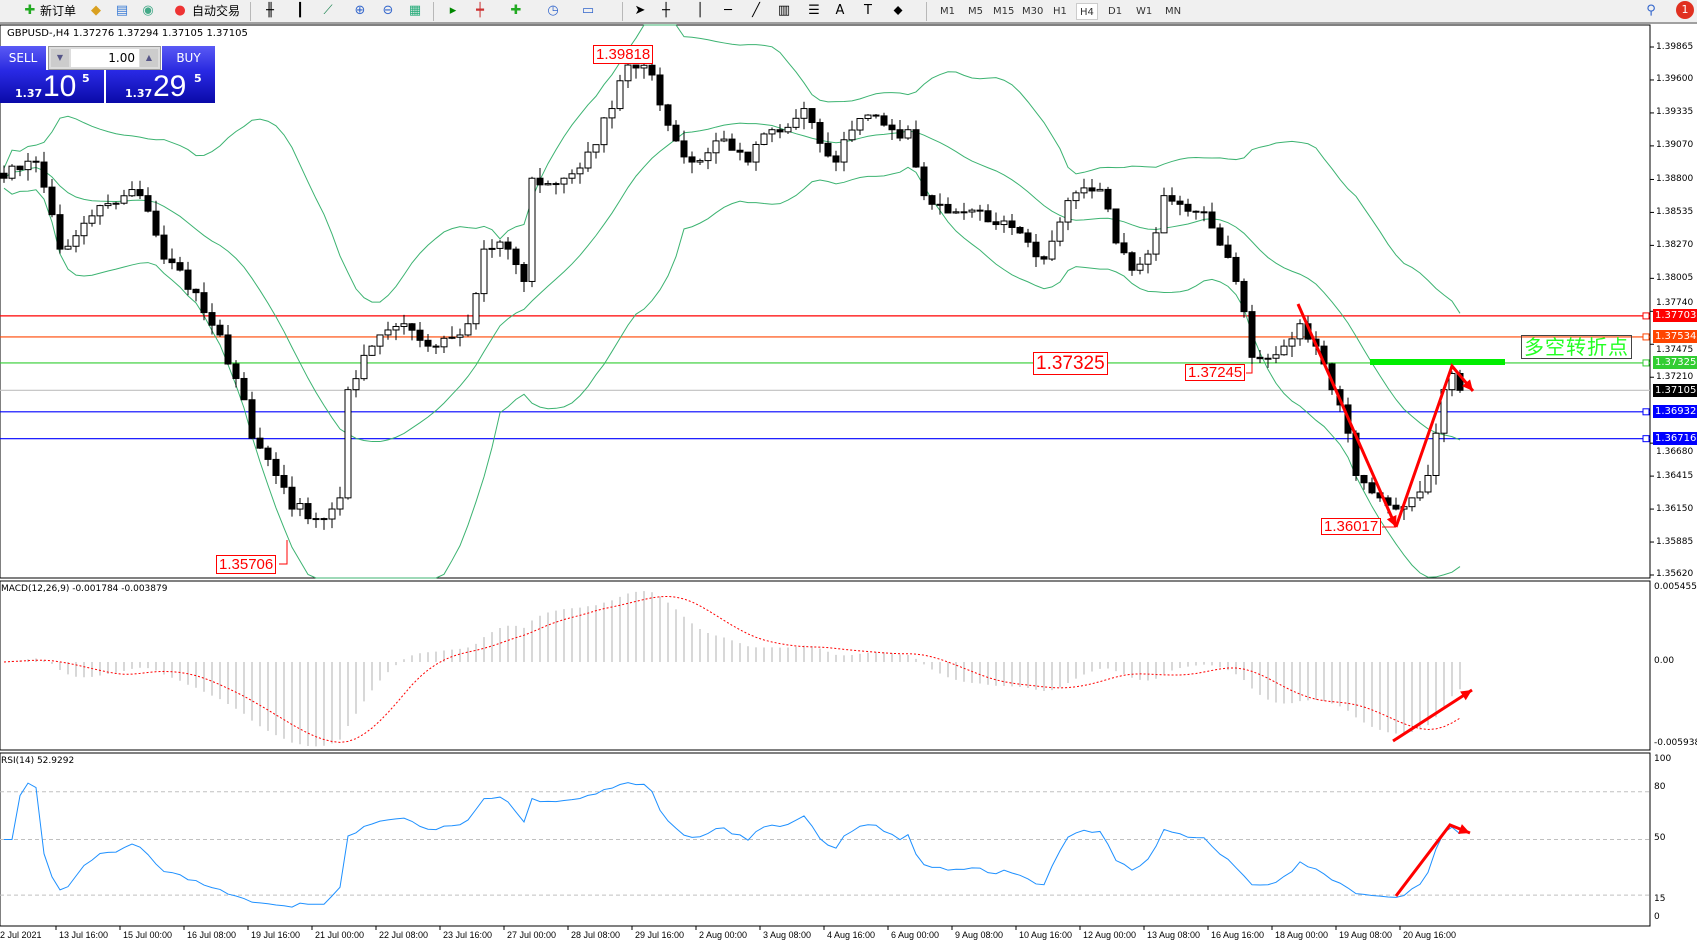  I want to click on macd-axis-max: 0.005455, so click(1675, 587).